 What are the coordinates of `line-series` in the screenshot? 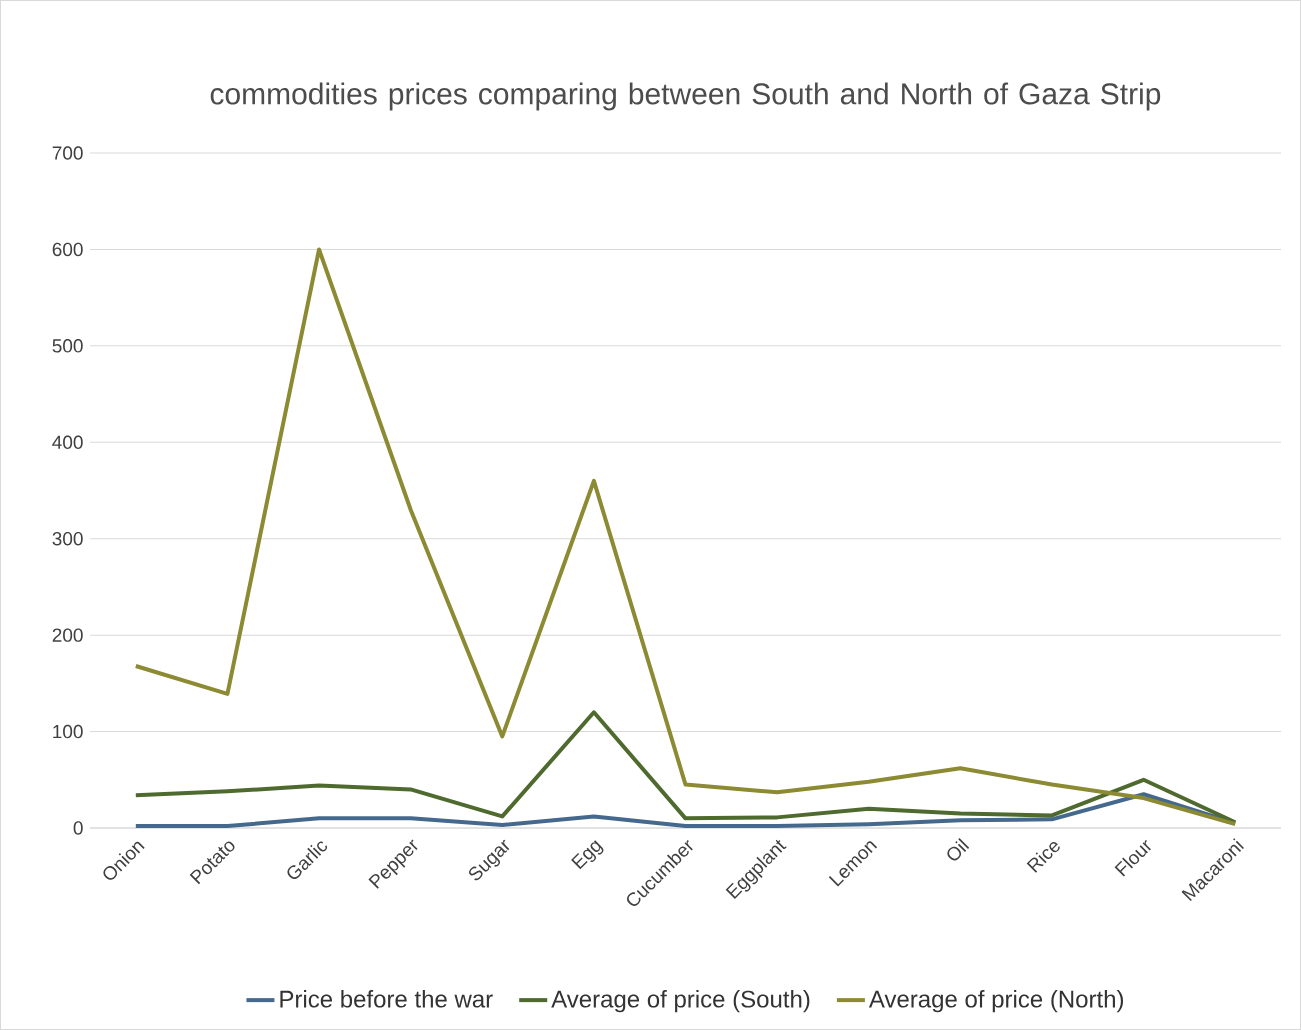 It's located at (685, 767).